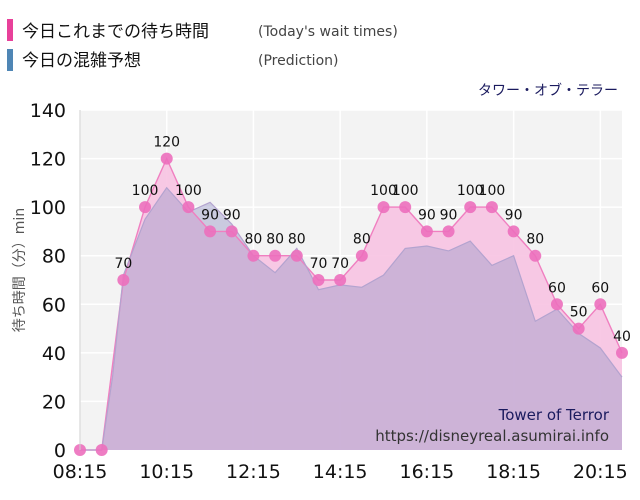 The height and width of the screenshot is (500, 640). I want to click on y-tick-label: 100, so click(48, 208).